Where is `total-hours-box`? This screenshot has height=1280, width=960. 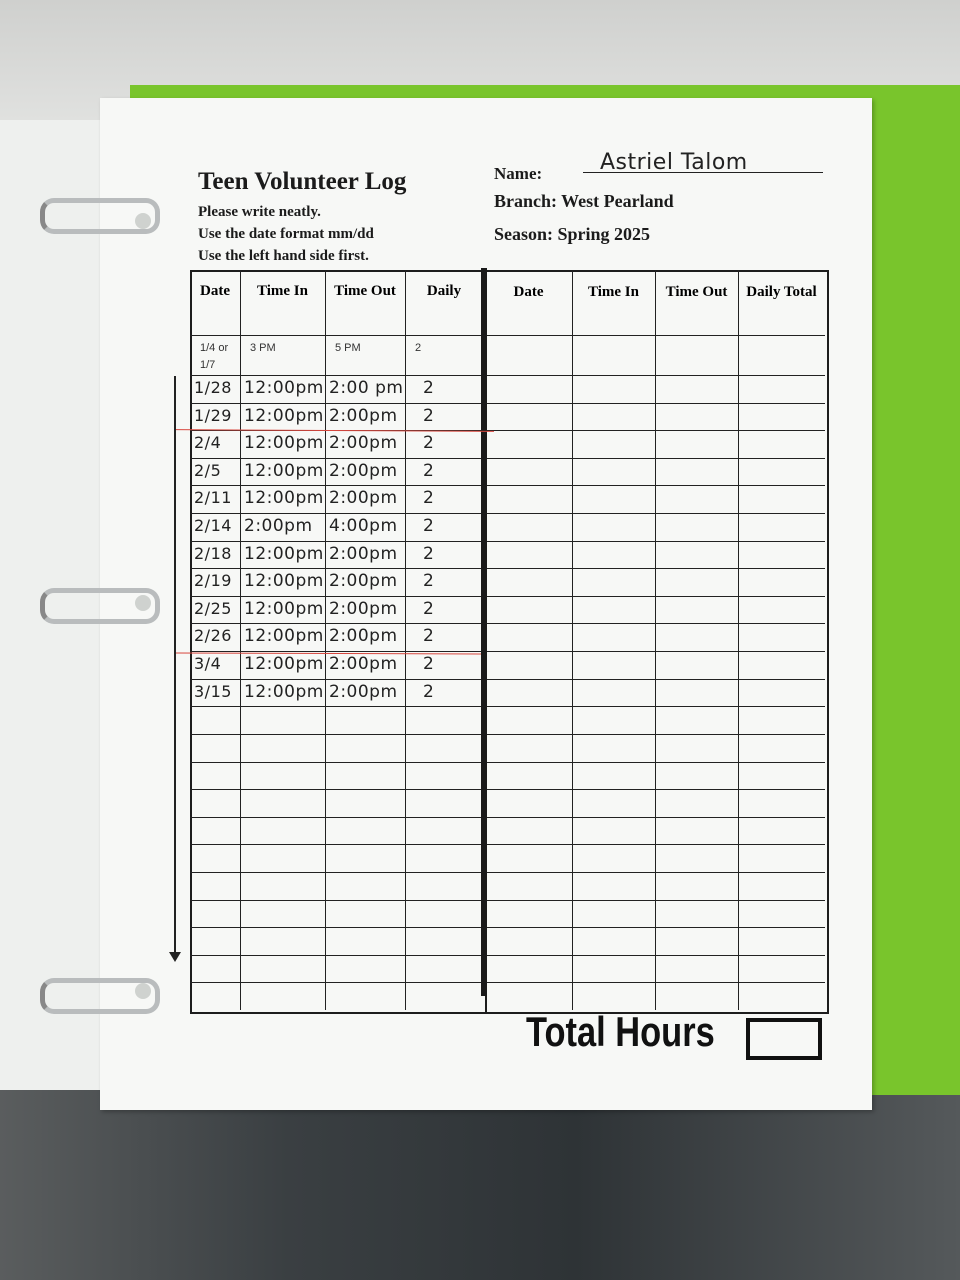 total-hours-box is located at coordinates (784, 1039).